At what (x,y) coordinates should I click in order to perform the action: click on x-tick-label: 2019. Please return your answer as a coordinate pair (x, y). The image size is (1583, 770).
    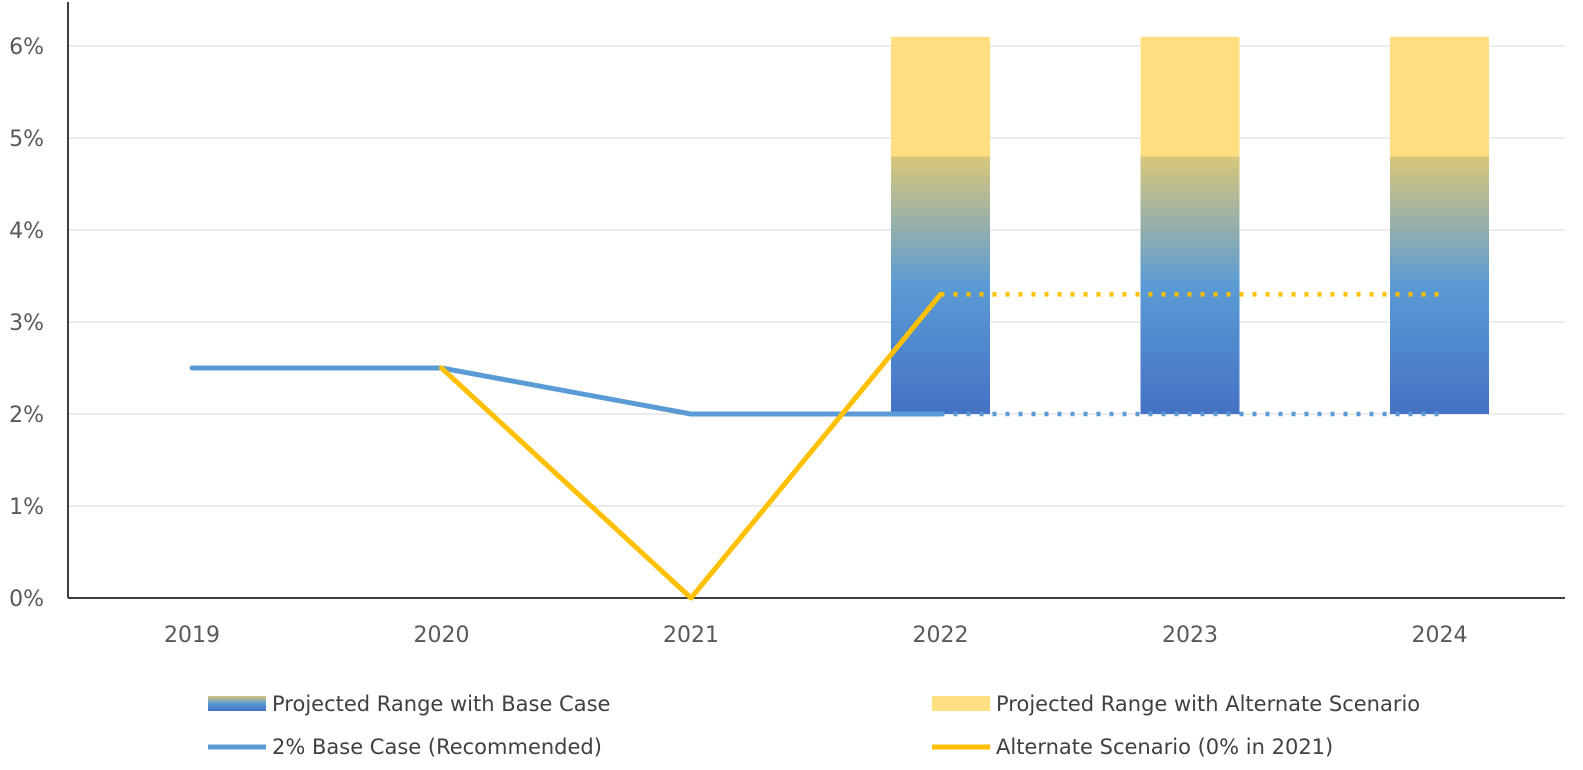
    Looking at the image, I should click on (192, 635).